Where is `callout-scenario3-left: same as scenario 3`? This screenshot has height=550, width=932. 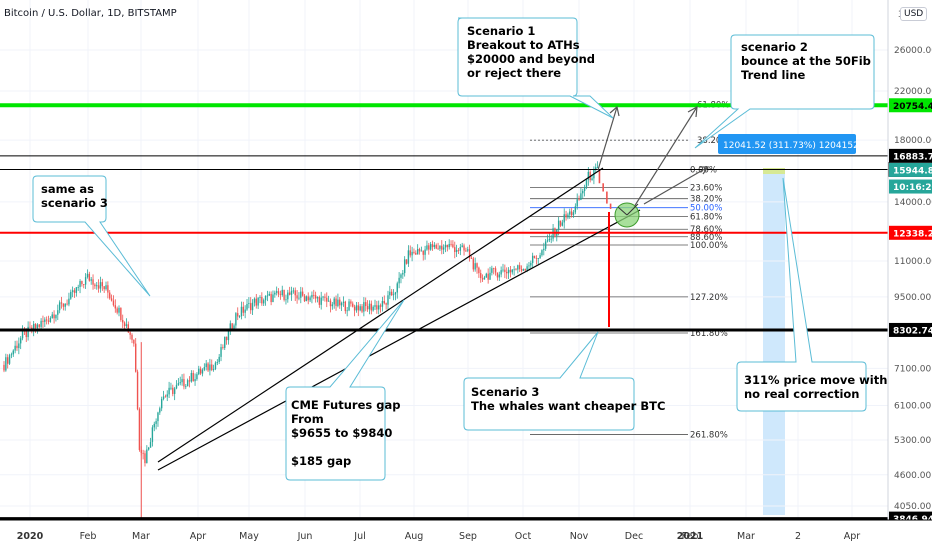
callout-scenario3-left: same as scenario 3 is located at coordinates (91, 236).